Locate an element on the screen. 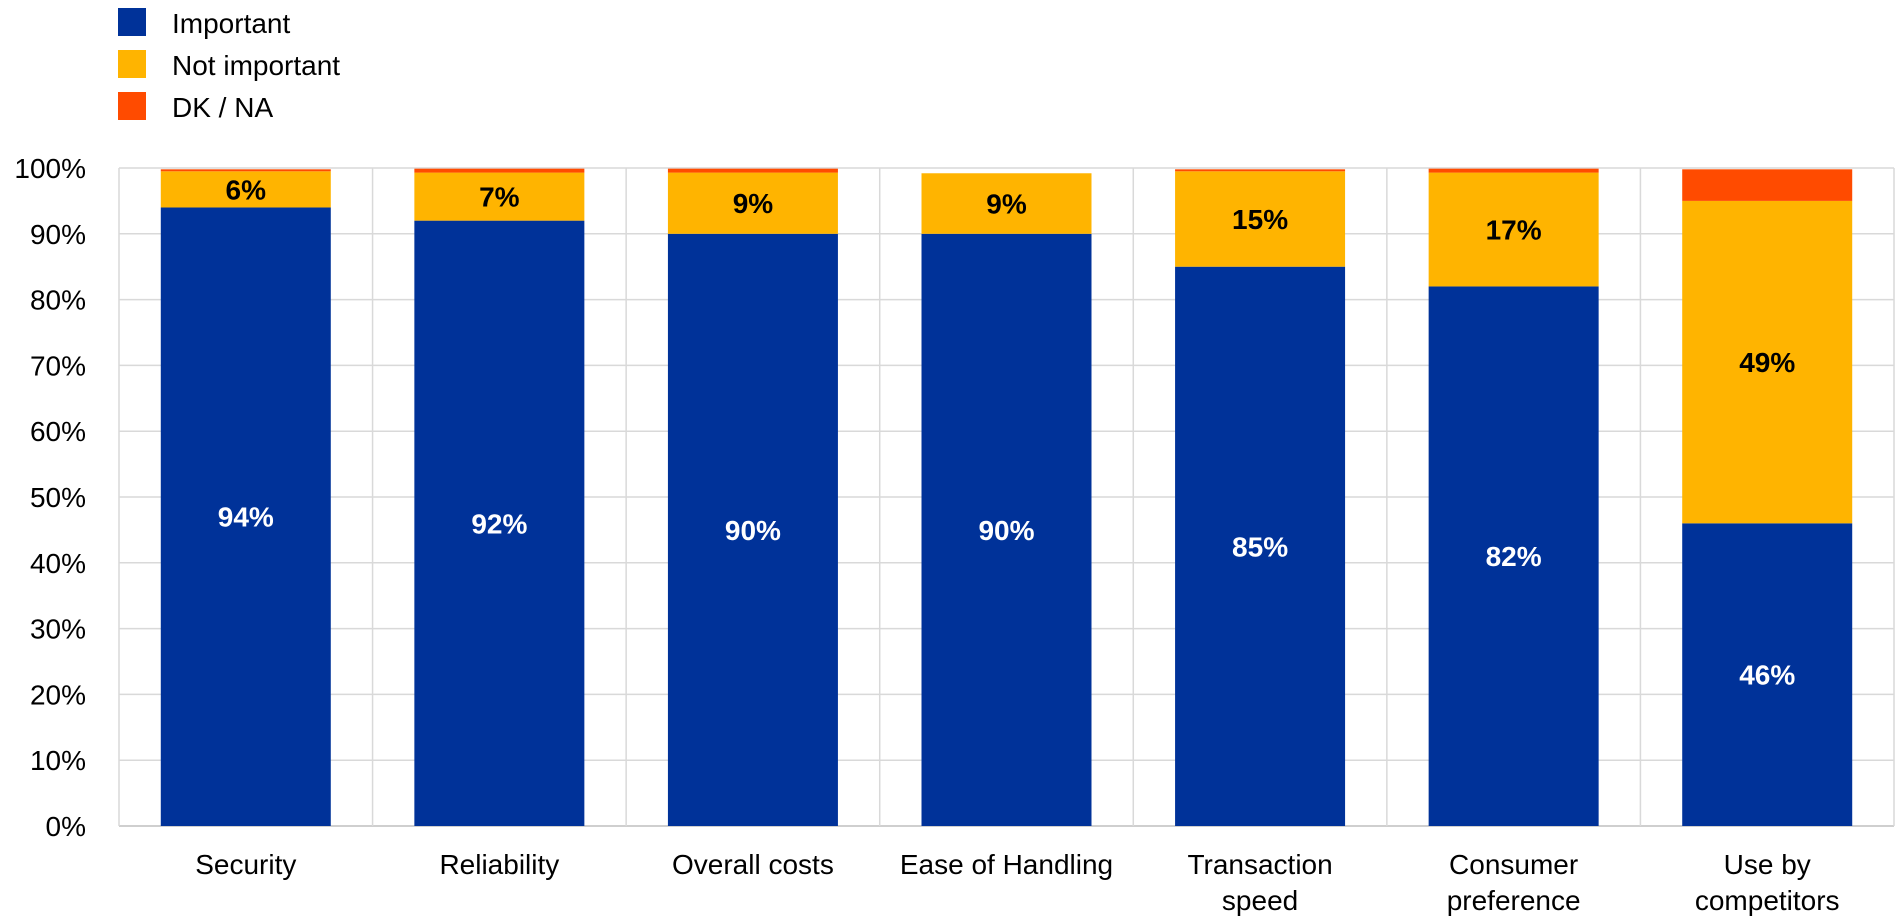 The image size is (1904, 924). legend-label-1: Important is located at coordinates (231, 23).